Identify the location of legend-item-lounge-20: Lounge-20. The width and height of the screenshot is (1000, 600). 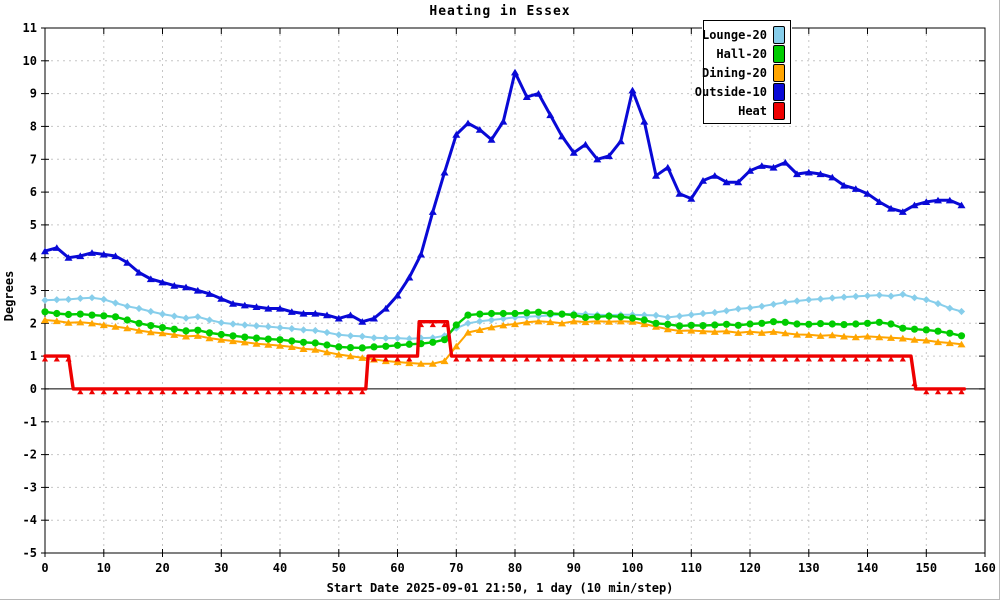
(743, 34).